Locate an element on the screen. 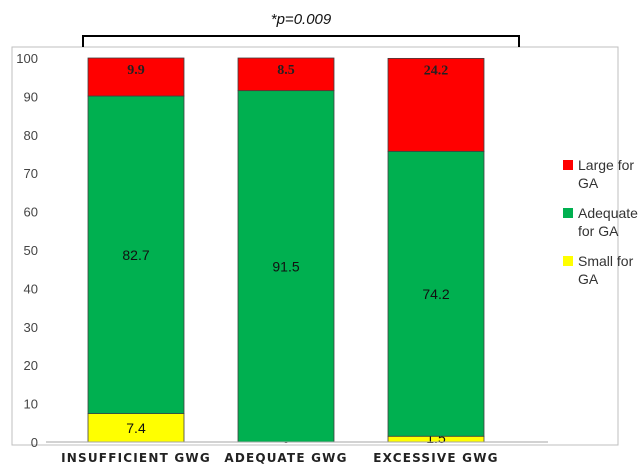  data-label-adequate-for-ga: 91.5 is located at coordinates (285, 266).